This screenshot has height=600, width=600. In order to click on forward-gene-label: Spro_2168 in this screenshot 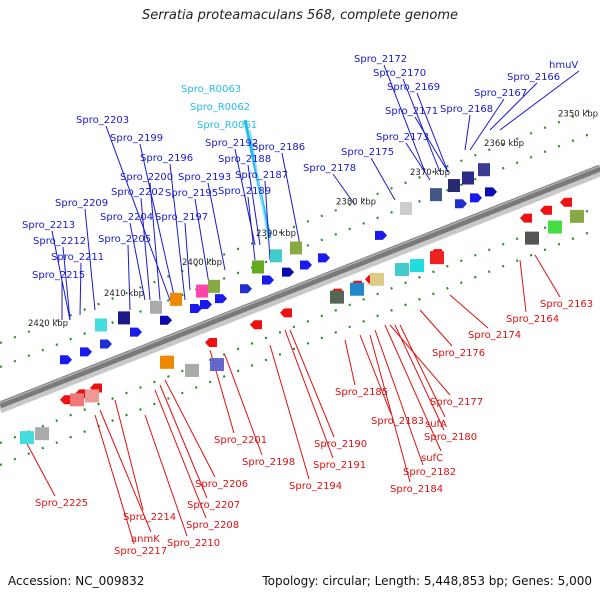, I will do `click(466, 109)`.